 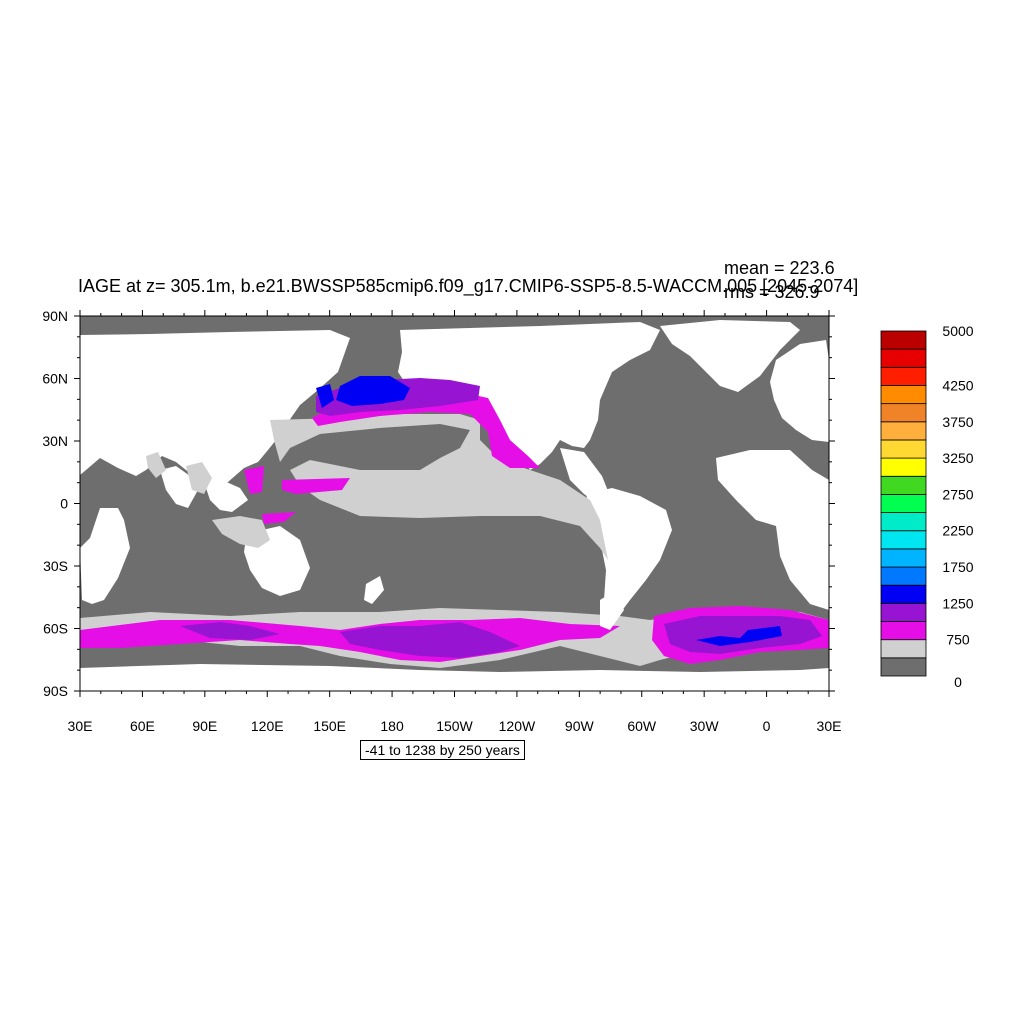 What do you see at coordinates (55, 316) in the screenshot?
I see `lat-label: 90N` at bounding box center [55, 316].